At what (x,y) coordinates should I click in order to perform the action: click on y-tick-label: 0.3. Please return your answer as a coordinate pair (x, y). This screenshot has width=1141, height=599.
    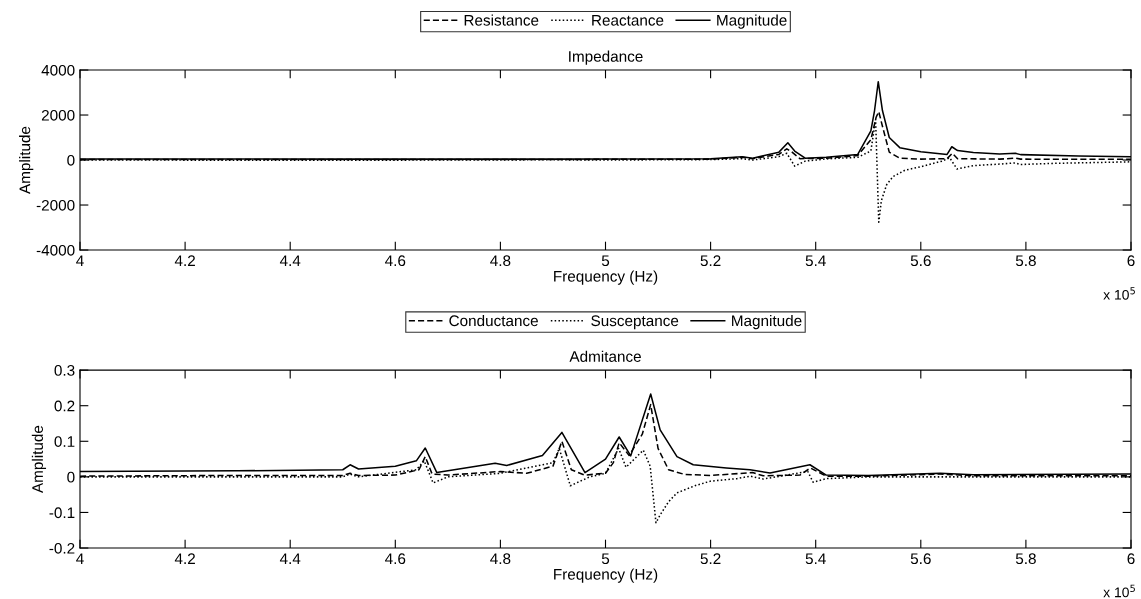
    Looking at the image, I should click on (64, 370).